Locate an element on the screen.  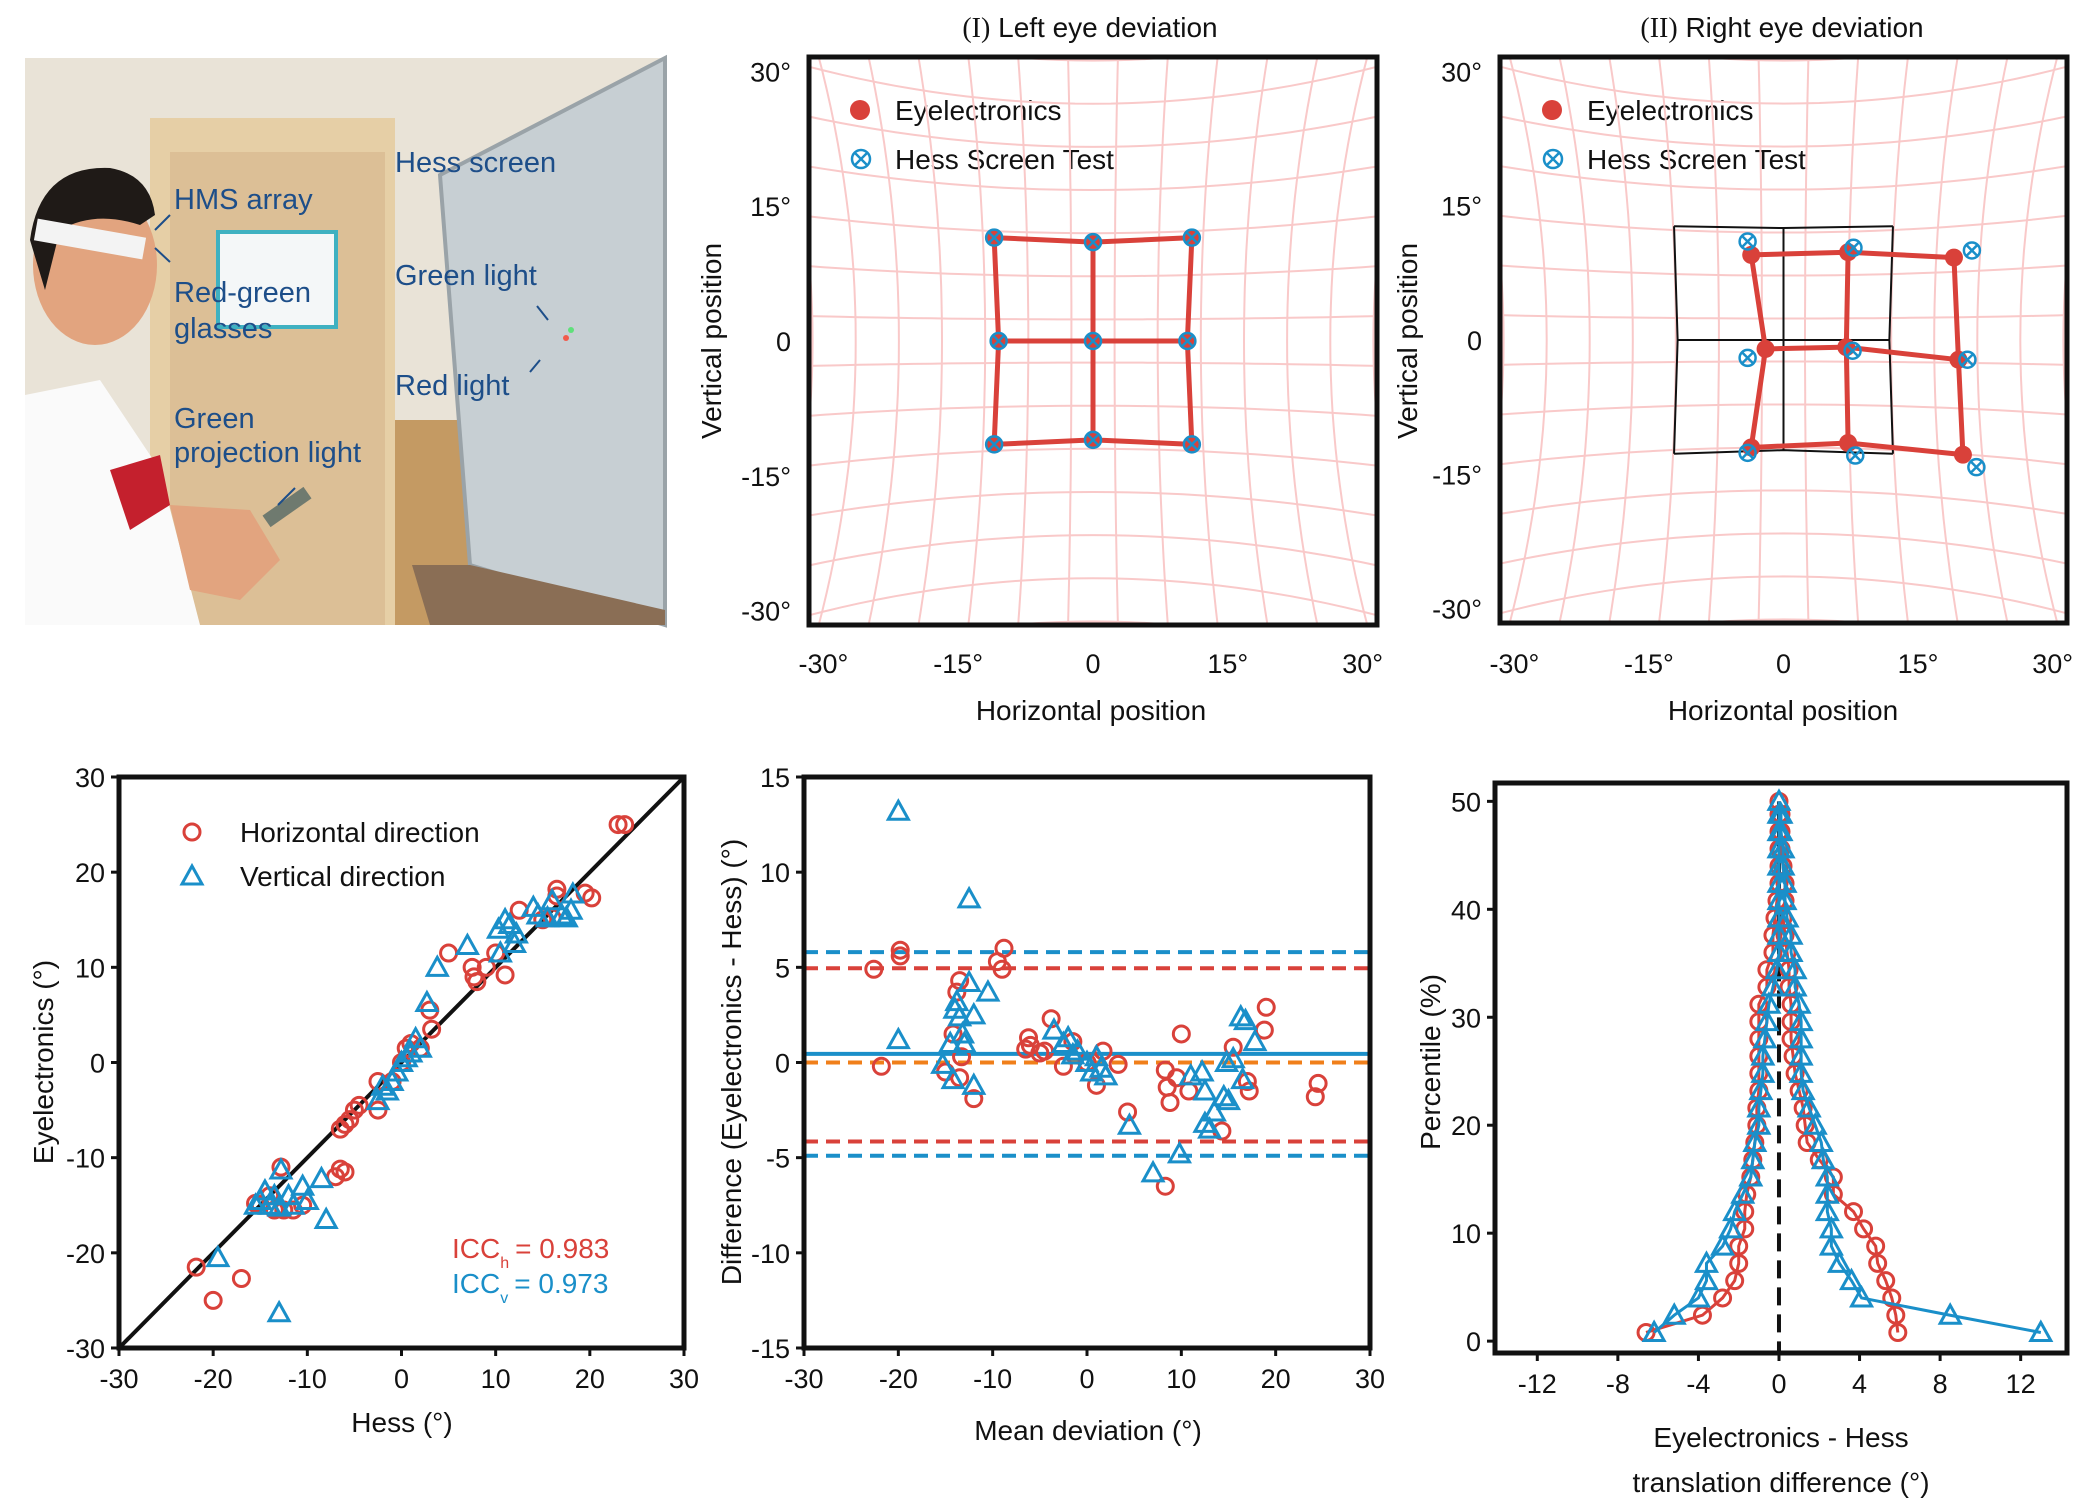
bland-altman-ylabel: Difference (Eyelectronics - Hess) (°) is located at coordinates (731, 1062).